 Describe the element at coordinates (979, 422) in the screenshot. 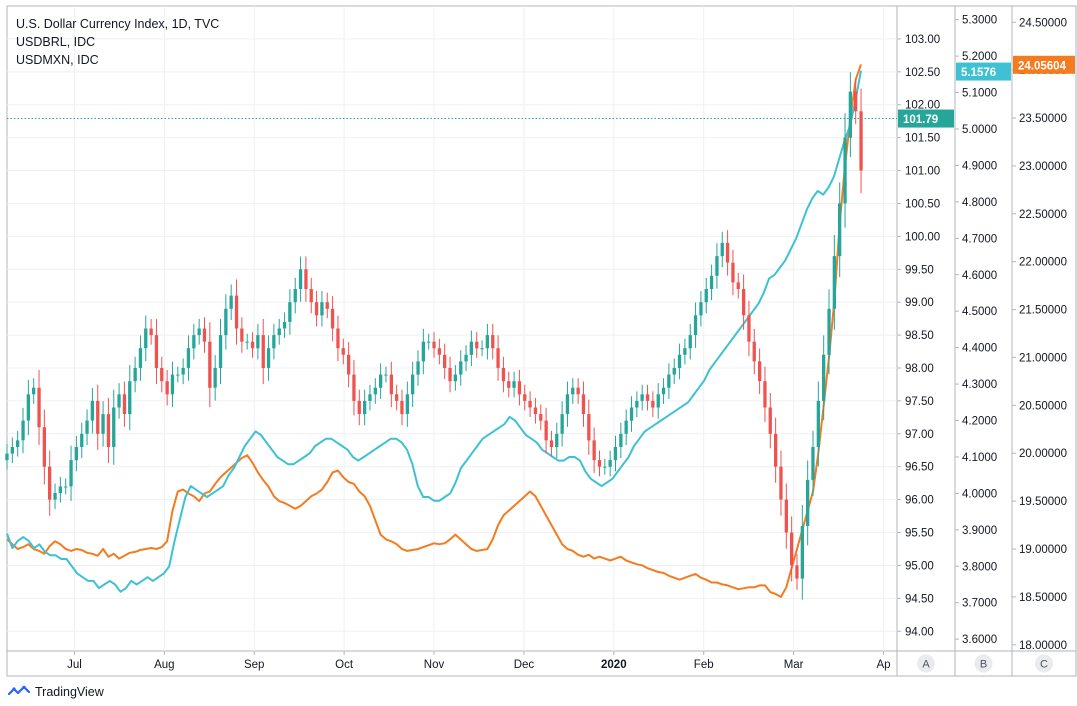

I see `axis-b-tick-label: 4.2000` at that location.